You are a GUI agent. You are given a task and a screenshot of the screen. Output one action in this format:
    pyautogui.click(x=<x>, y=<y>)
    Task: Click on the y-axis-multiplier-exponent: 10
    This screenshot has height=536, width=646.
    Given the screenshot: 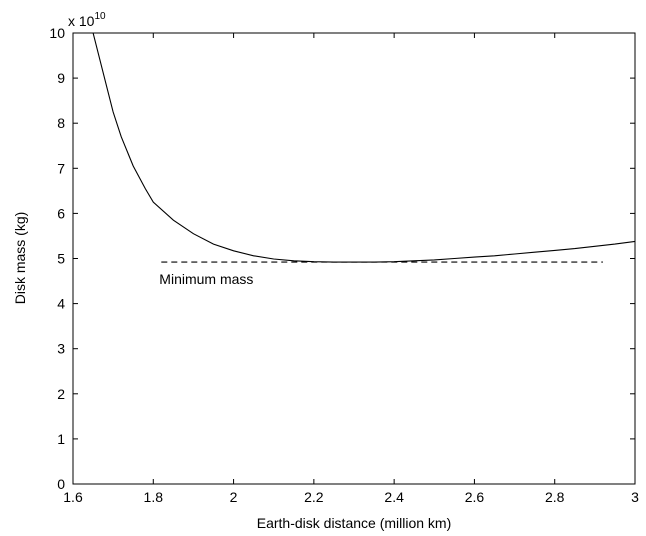 What is the action you would take?
    pyautogui.click(x=100, y=16)
    